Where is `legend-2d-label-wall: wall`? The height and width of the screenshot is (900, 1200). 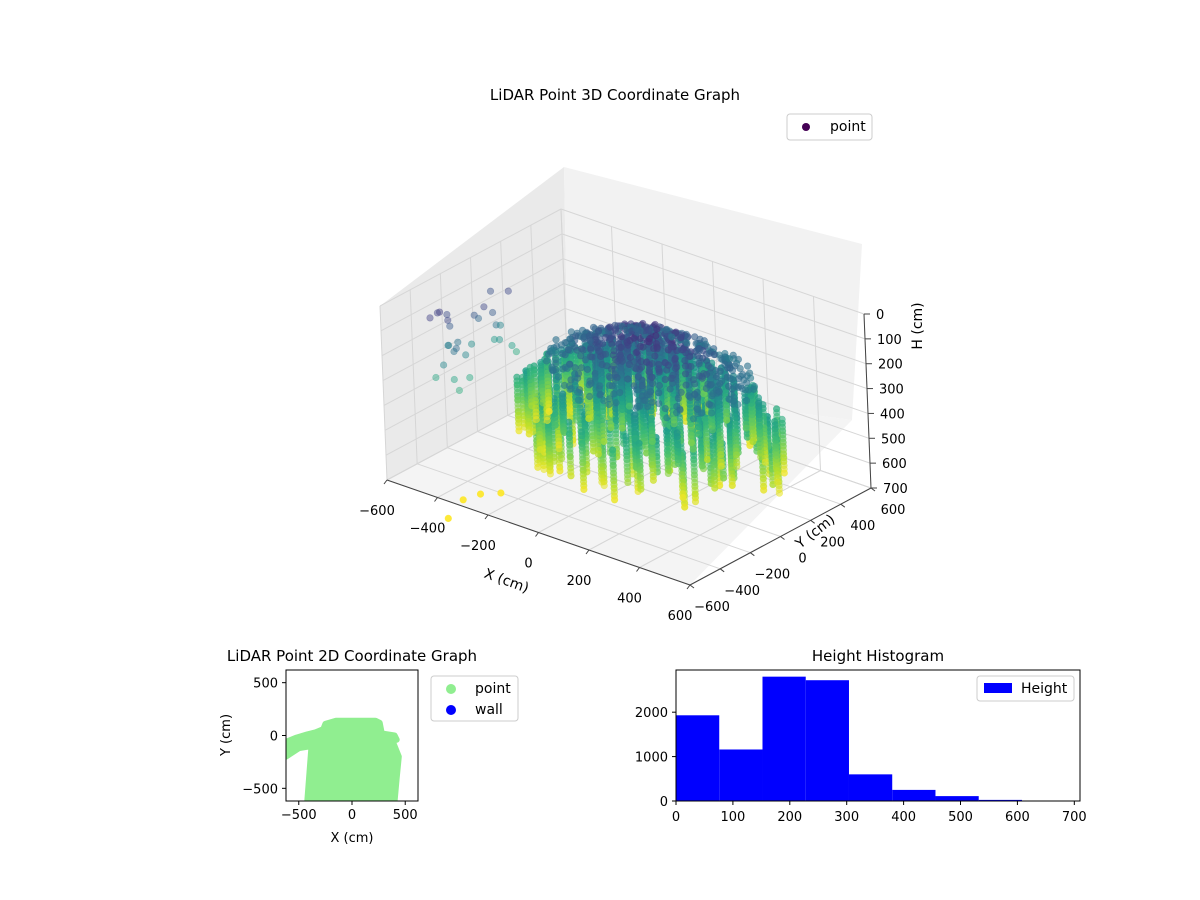
legend-2d-label-wall: wall is located at coordinates (489, 710).